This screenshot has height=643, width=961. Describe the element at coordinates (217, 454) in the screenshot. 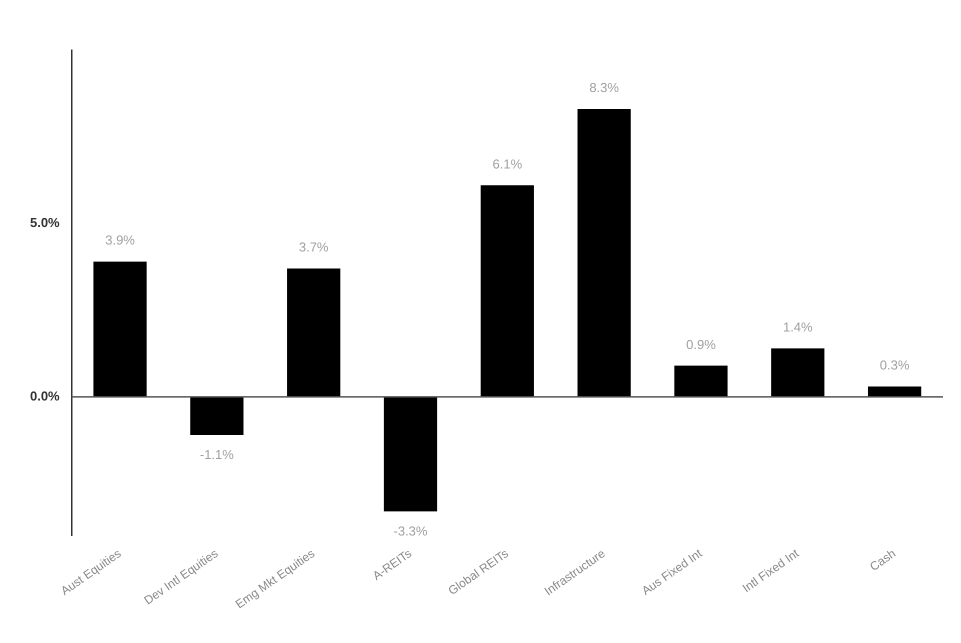

I see `data-label: -1.1%` at that location.